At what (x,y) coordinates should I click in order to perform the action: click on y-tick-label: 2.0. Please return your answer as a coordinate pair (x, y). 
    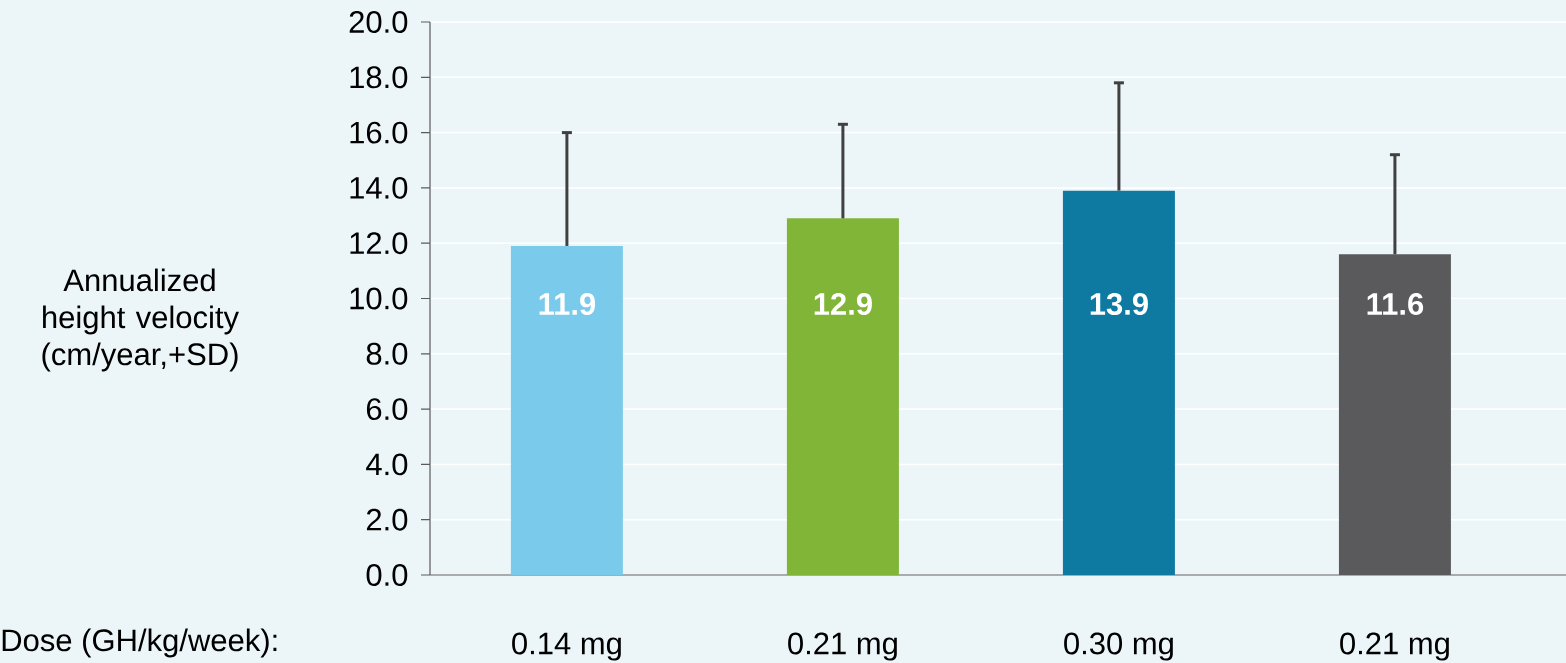
    Looking at the image, I should click on (387, 519).